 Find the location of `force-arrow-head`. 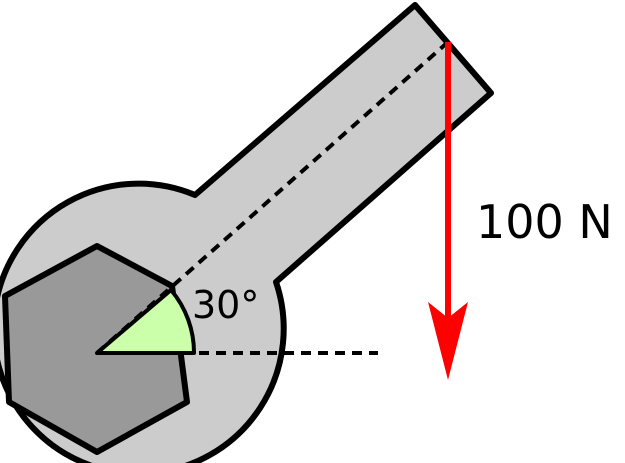

force-arrow-head is located at coordinates (448, 341).